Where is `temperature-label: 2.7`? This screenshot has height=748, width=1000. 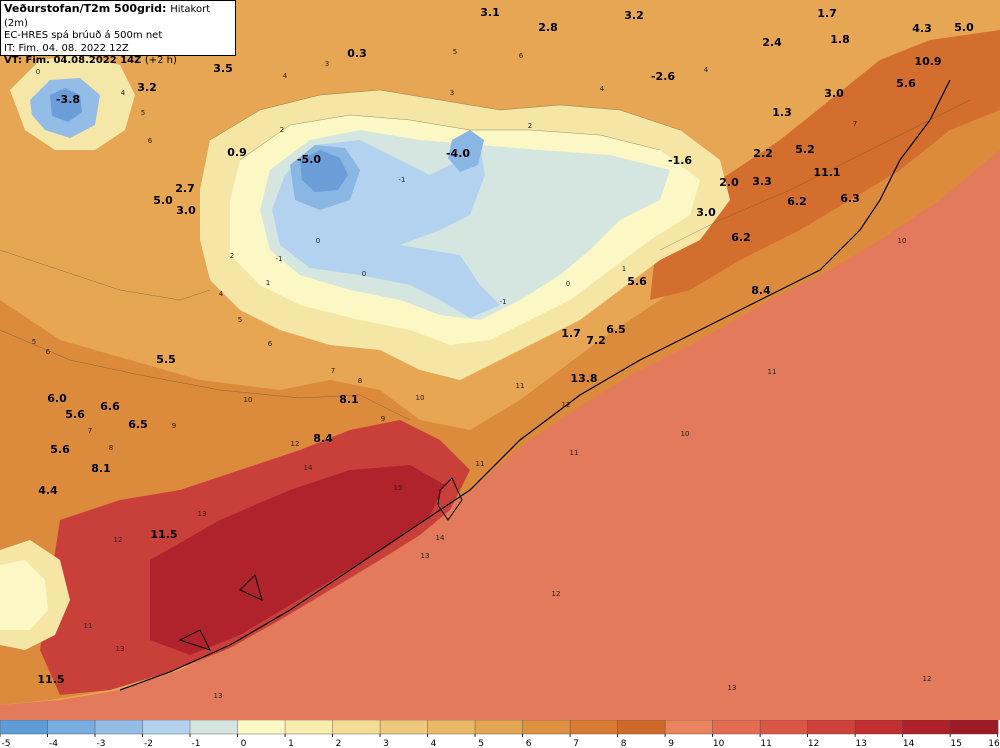 temperature-label: 2.7 is located at coordinates (185, 188).